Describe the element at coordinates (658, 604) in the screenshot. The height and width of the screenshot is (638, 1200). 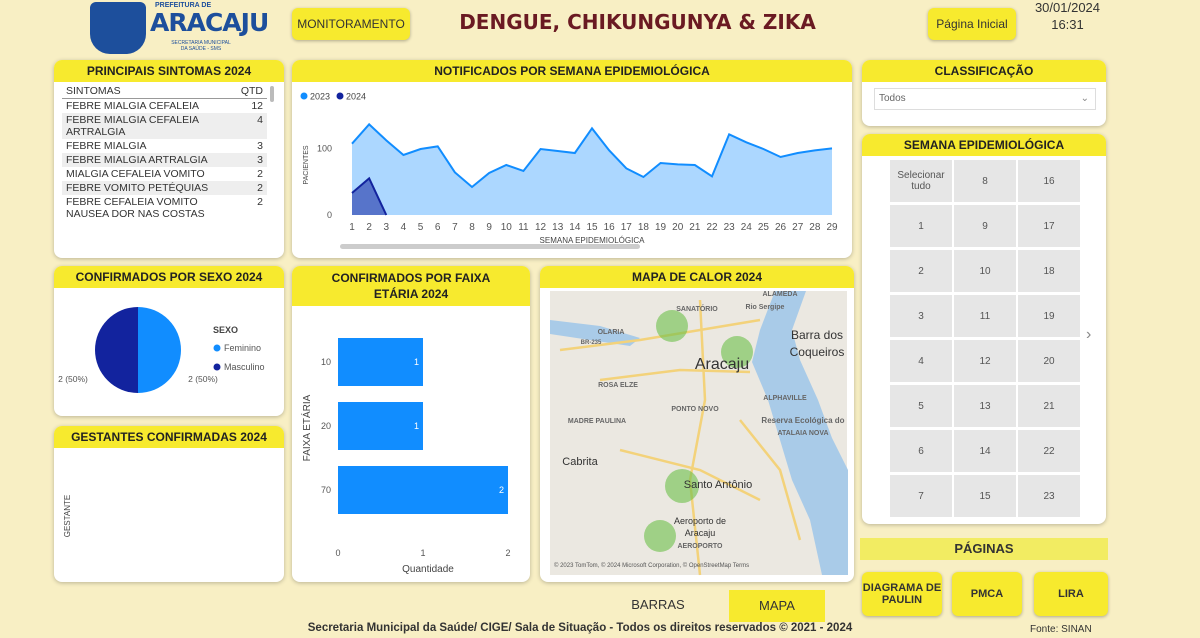
I see `tab: BARRAS` at that location.